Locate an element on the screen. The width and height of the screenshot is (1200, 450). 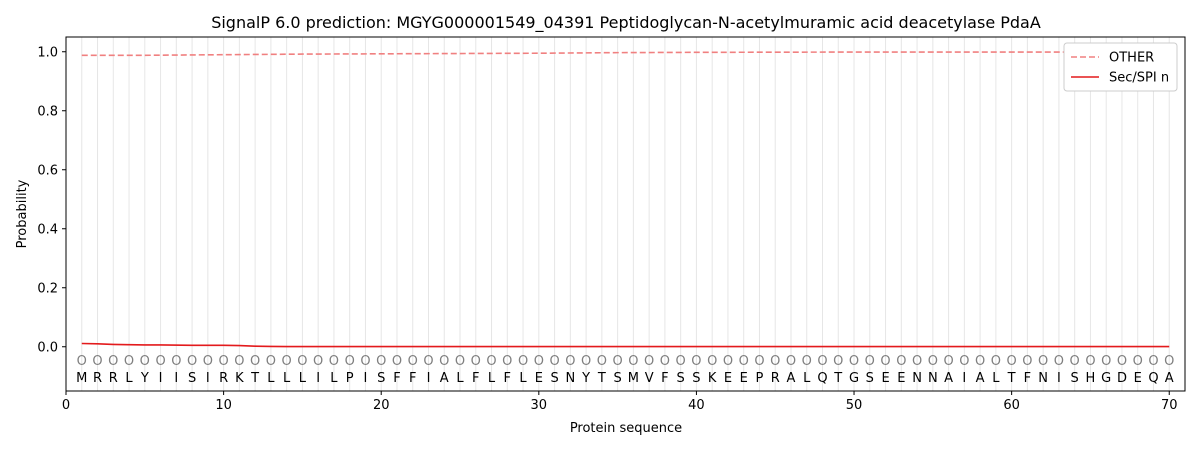
x-tick-label: 20 is located at coordinates (381, 405).